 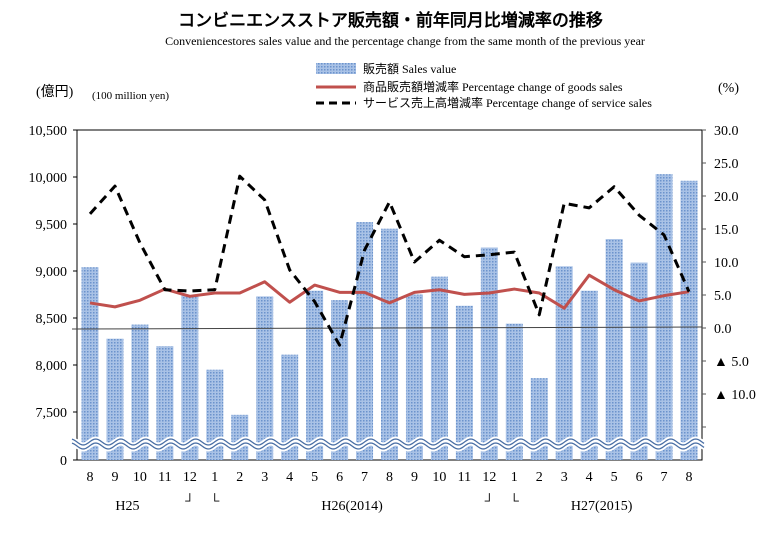 What do you see at coordinates (48, 131) in the screenshot?
I see `left-tick-label: 10,500` at bounding box center [48, 131].